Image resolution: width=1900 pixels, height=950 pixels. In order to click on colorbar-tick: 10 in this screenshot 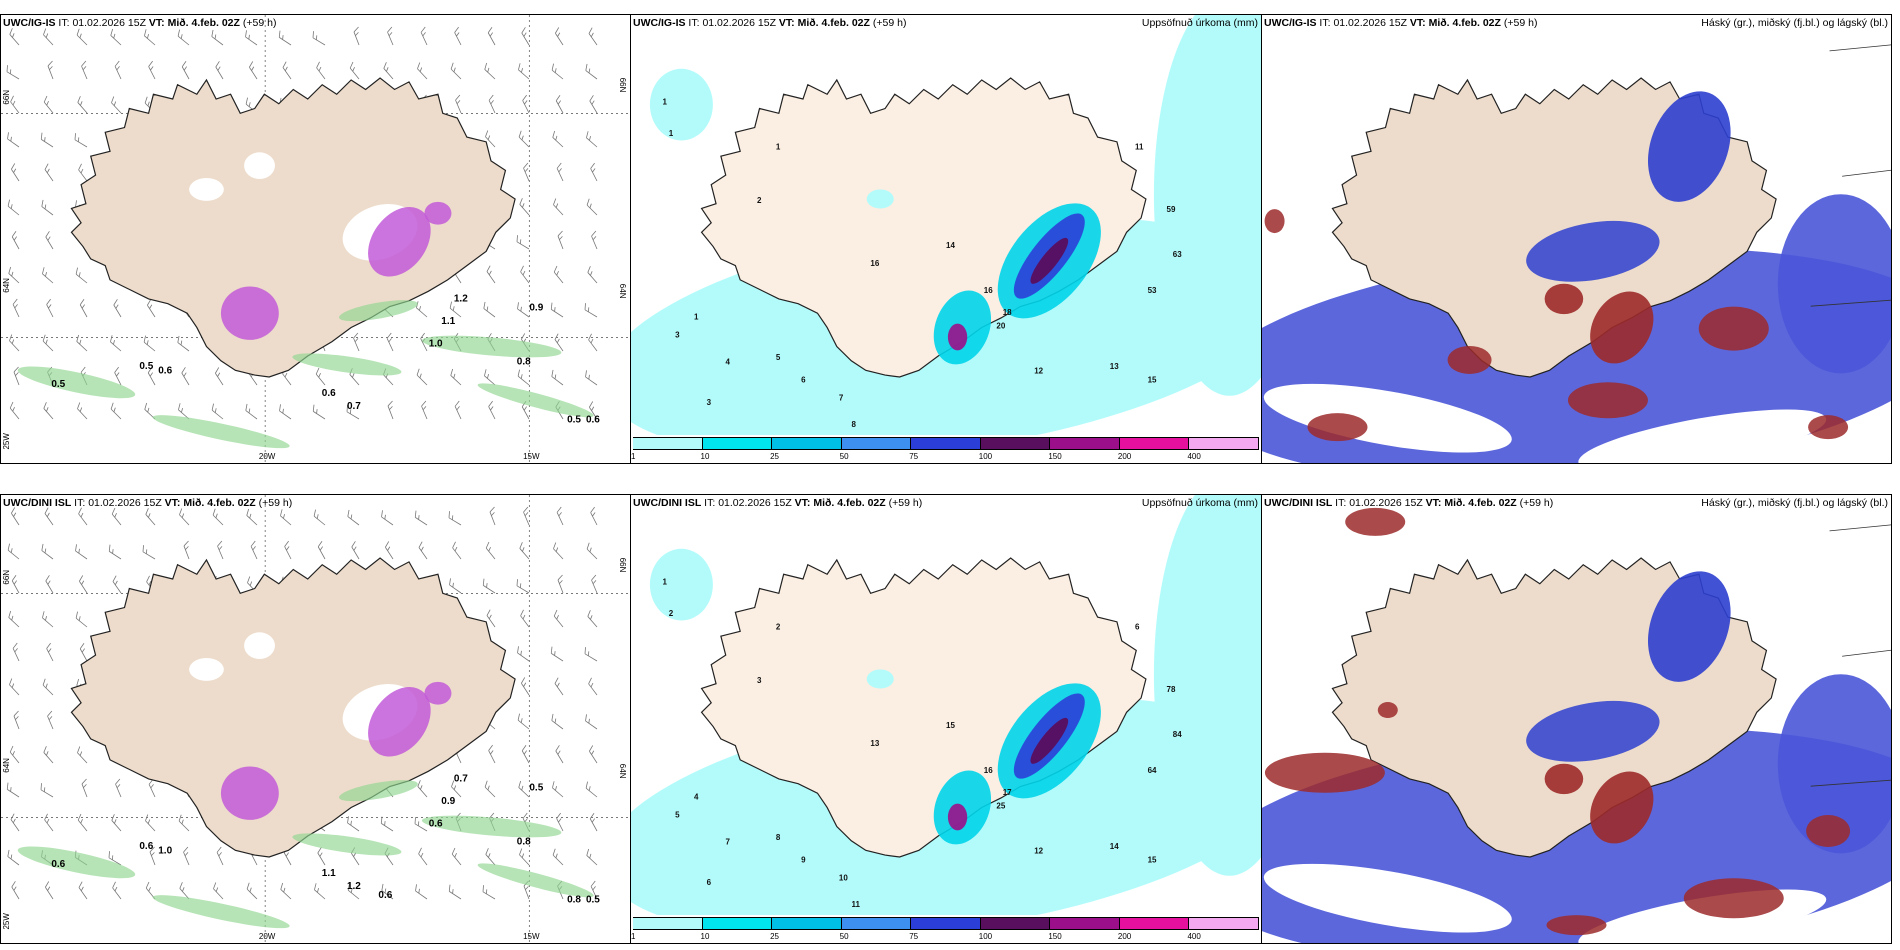, I will do `click(705, 936)`.